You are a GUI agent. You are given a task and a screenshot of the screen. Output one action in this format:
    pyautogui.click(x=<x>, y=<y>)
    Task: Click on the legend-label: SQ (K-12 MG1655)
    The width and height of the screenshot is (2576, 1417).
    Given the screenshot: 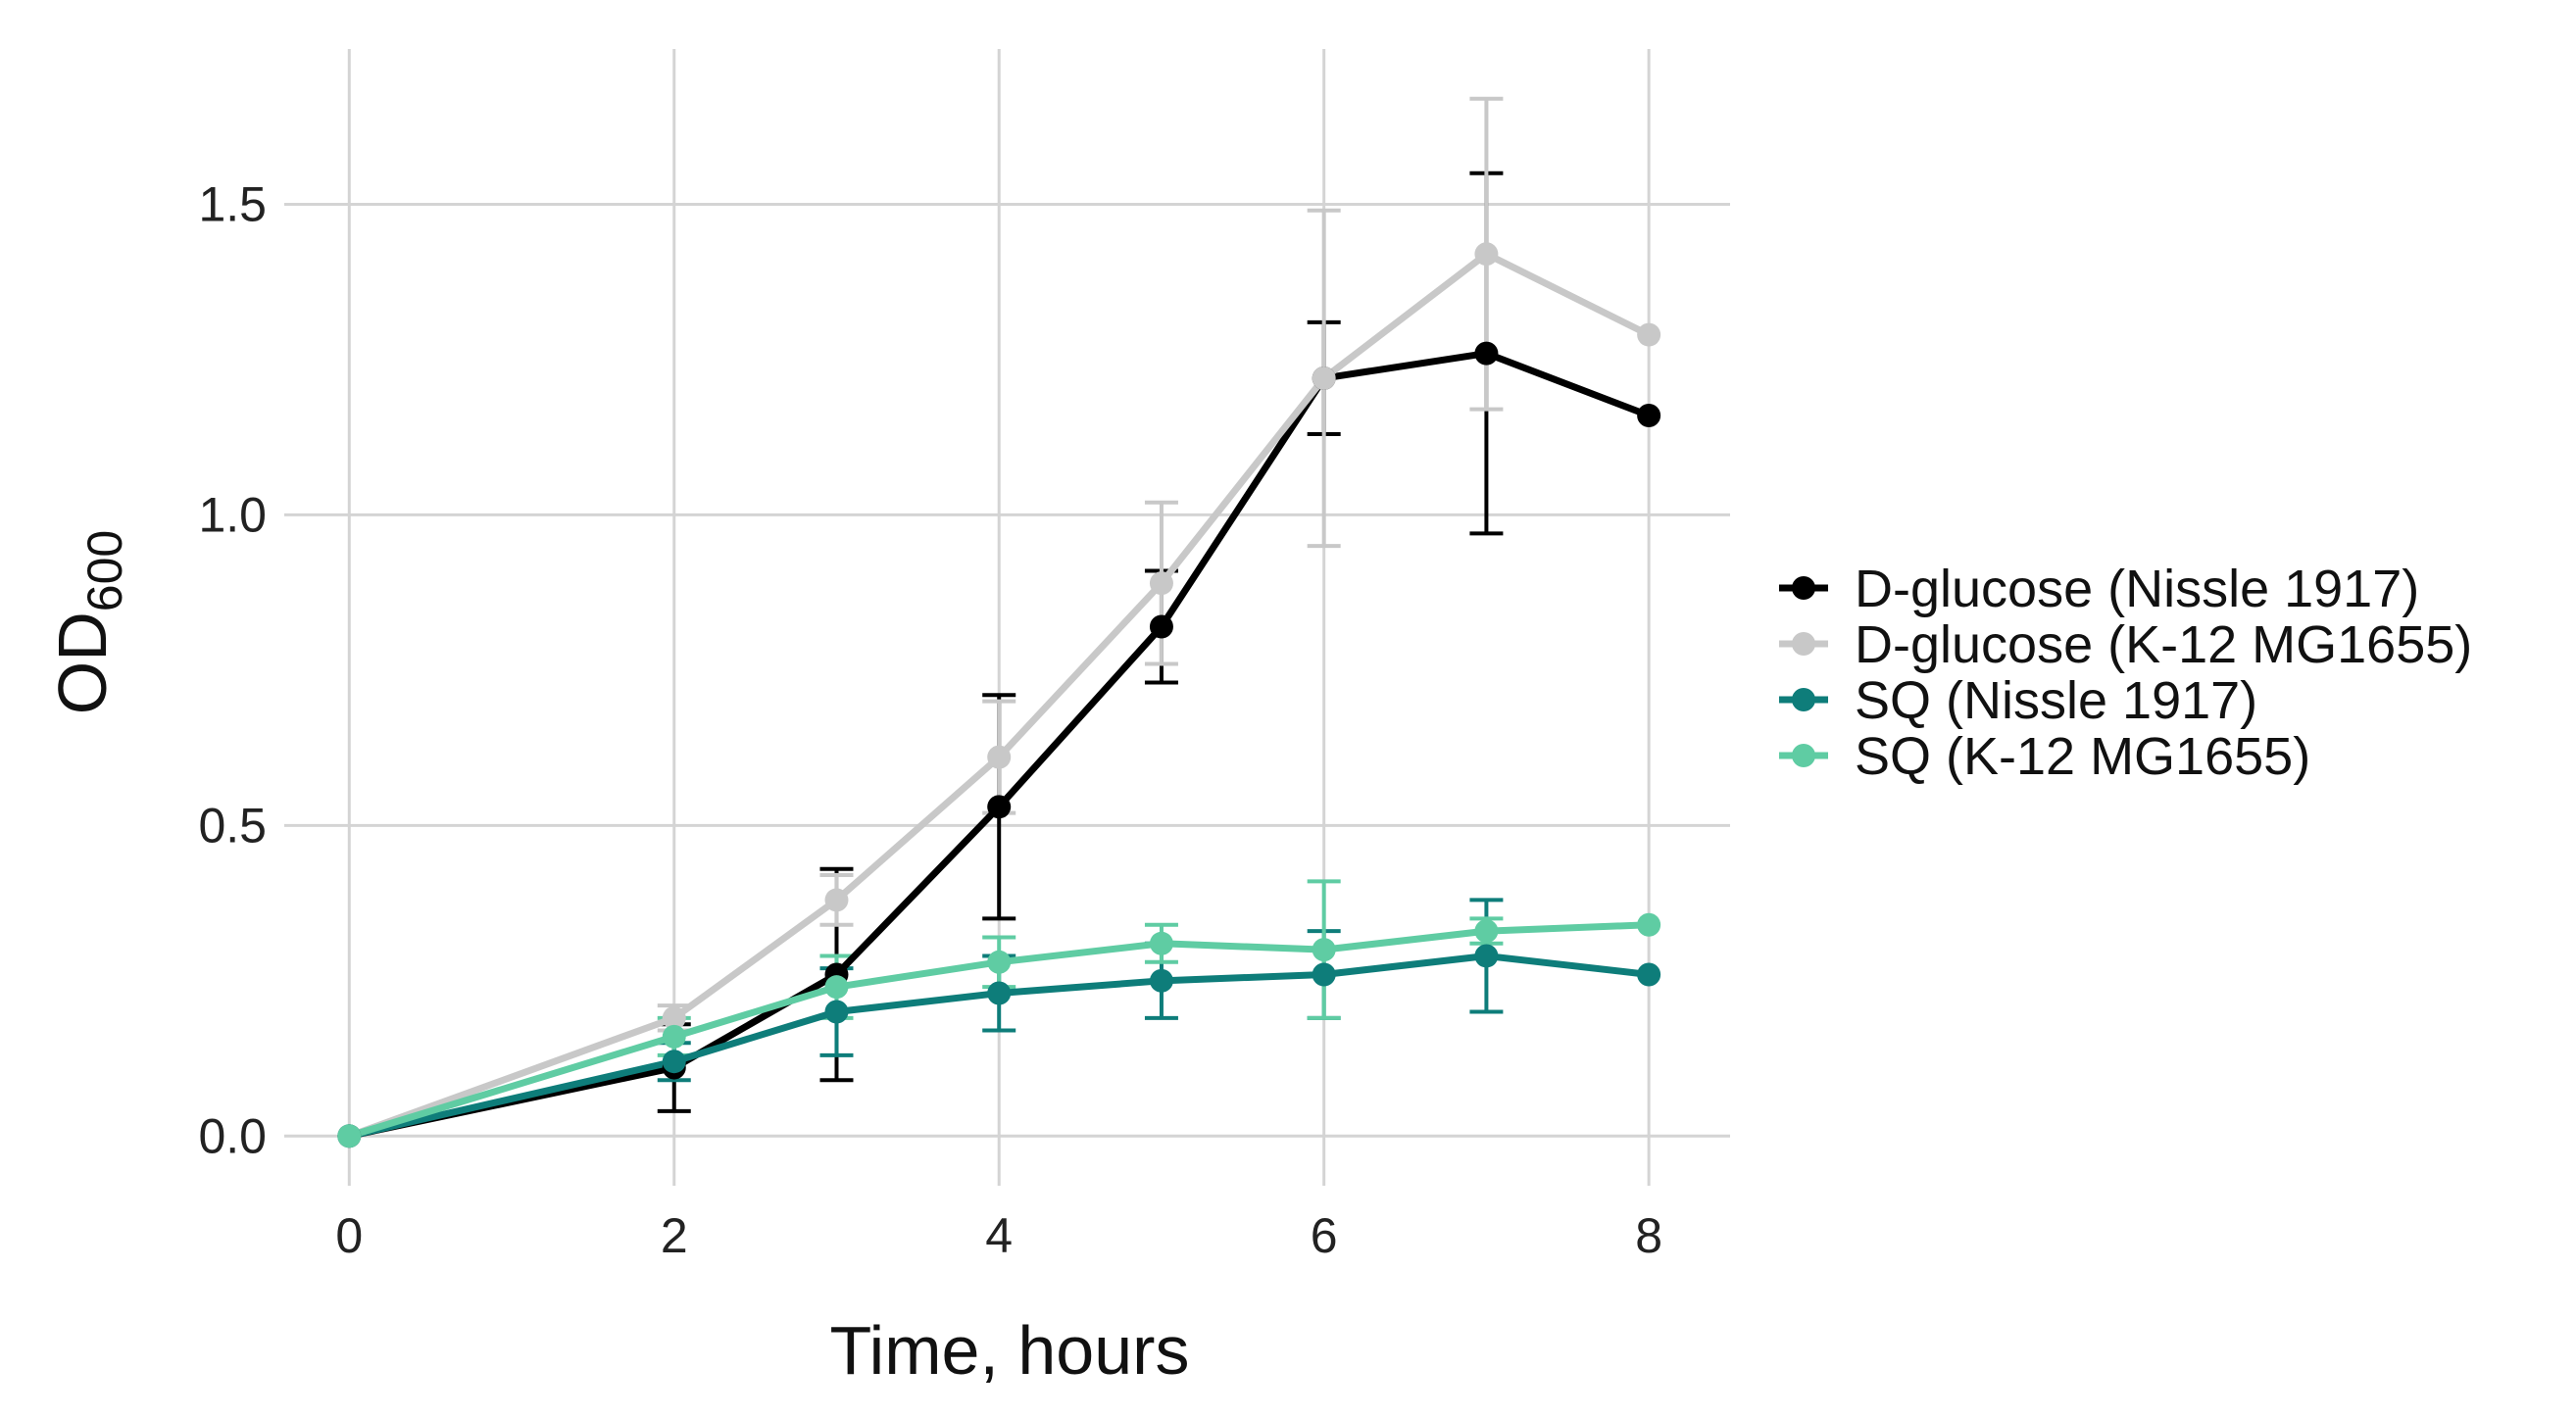 What is the action you would take?
    pyautogui.click(x=2082, y=756)
    